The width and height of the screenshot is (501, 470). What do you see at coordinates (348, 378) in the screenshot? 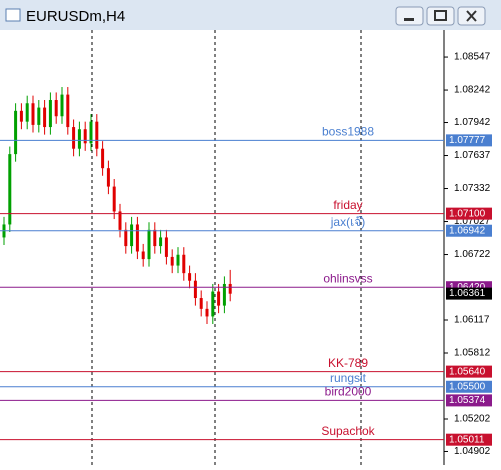
I see `level-name: rungsit` at bounding box center [348, 378].